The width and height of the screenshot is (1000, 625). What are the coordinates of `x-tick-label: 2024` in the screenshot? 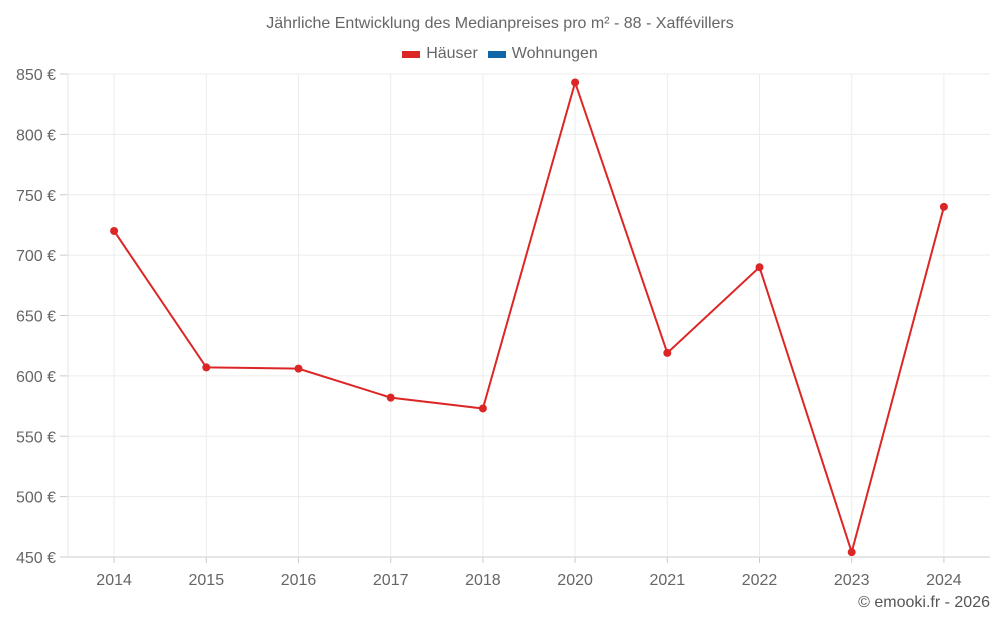 It's located at (944, 580).